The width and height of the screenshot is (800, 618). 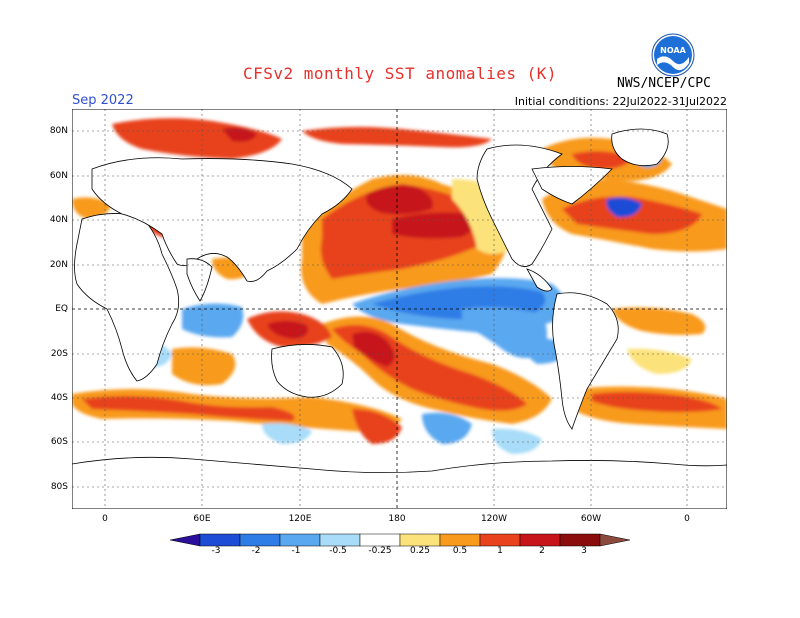 I want to click on map-title: CFSv2 monthly SST anomalies (K), so click(x=400, y=73).